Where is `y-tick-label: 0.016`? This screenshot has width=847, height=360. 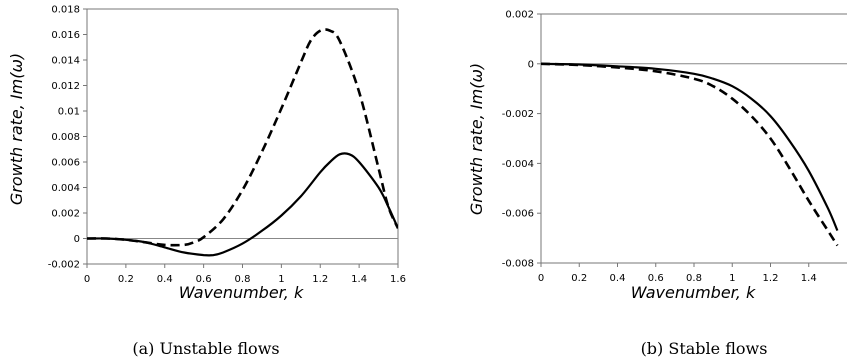
y-tick-label: 0.016 is located at coordinates (65, 35).